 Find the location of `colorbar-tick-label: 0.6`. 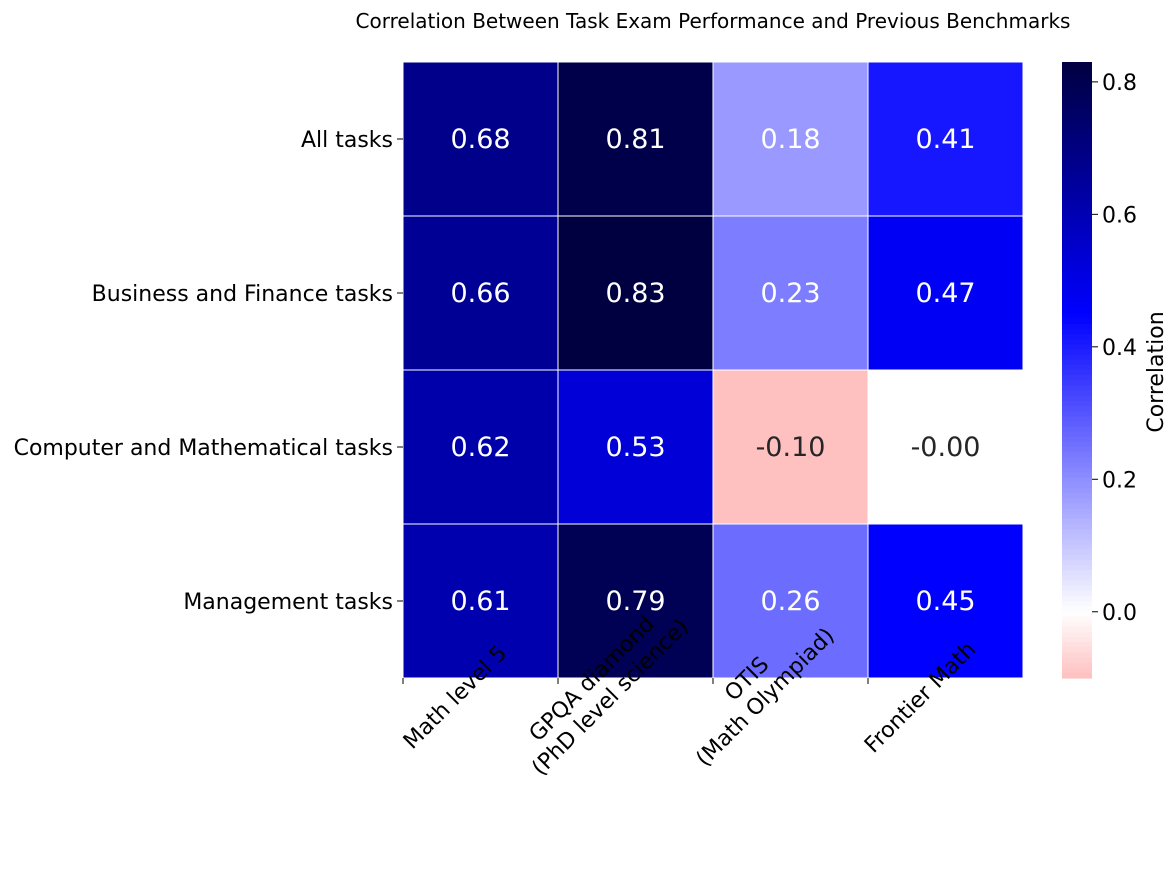

colorbar-tick-label: 0.6 is located at coordinates (1119, 215).